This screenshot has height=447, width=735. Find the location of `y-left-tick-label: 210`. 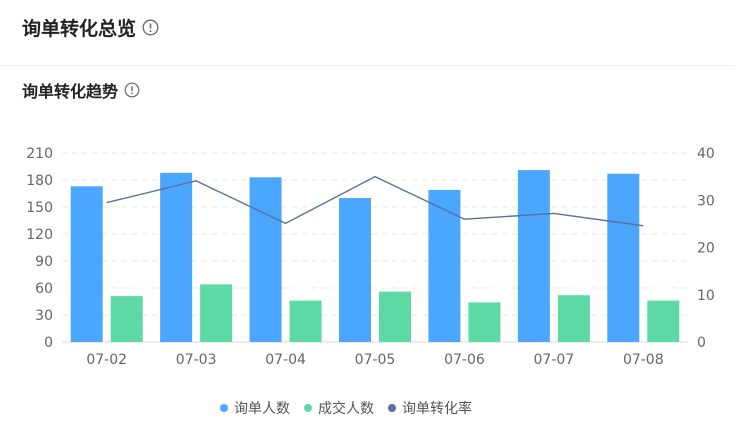

y-left-tick-label: 210 is located at coordinates (39, 154).